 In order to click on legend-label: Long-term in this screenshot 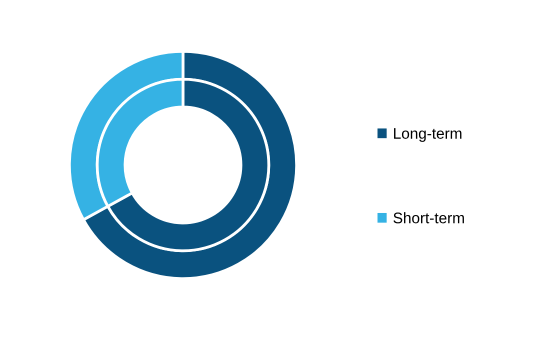, I will do `click(428, 135)`.